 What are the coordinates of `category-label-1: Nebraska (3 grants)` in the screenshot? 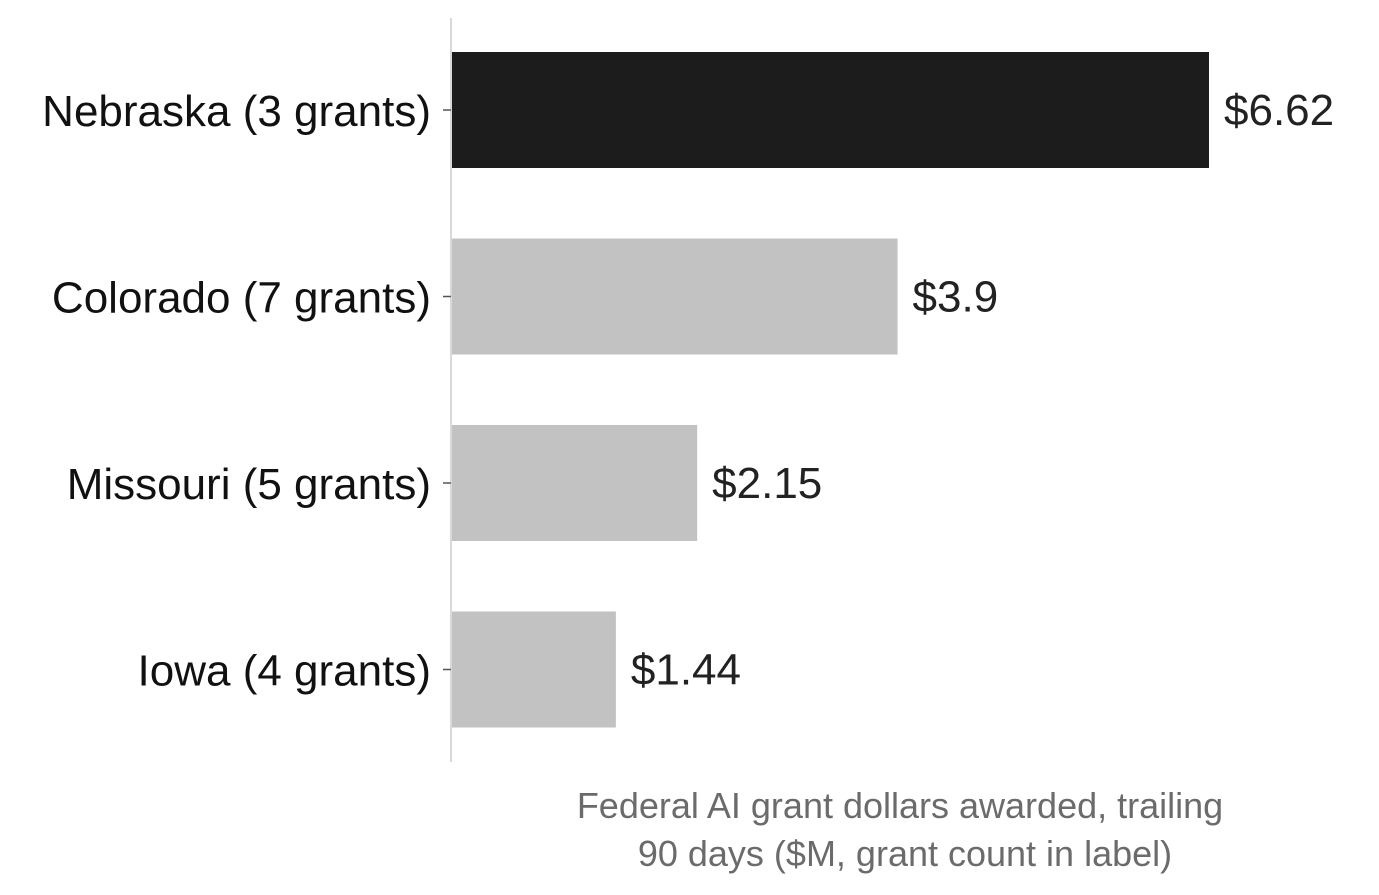 It's located at (236, 111).